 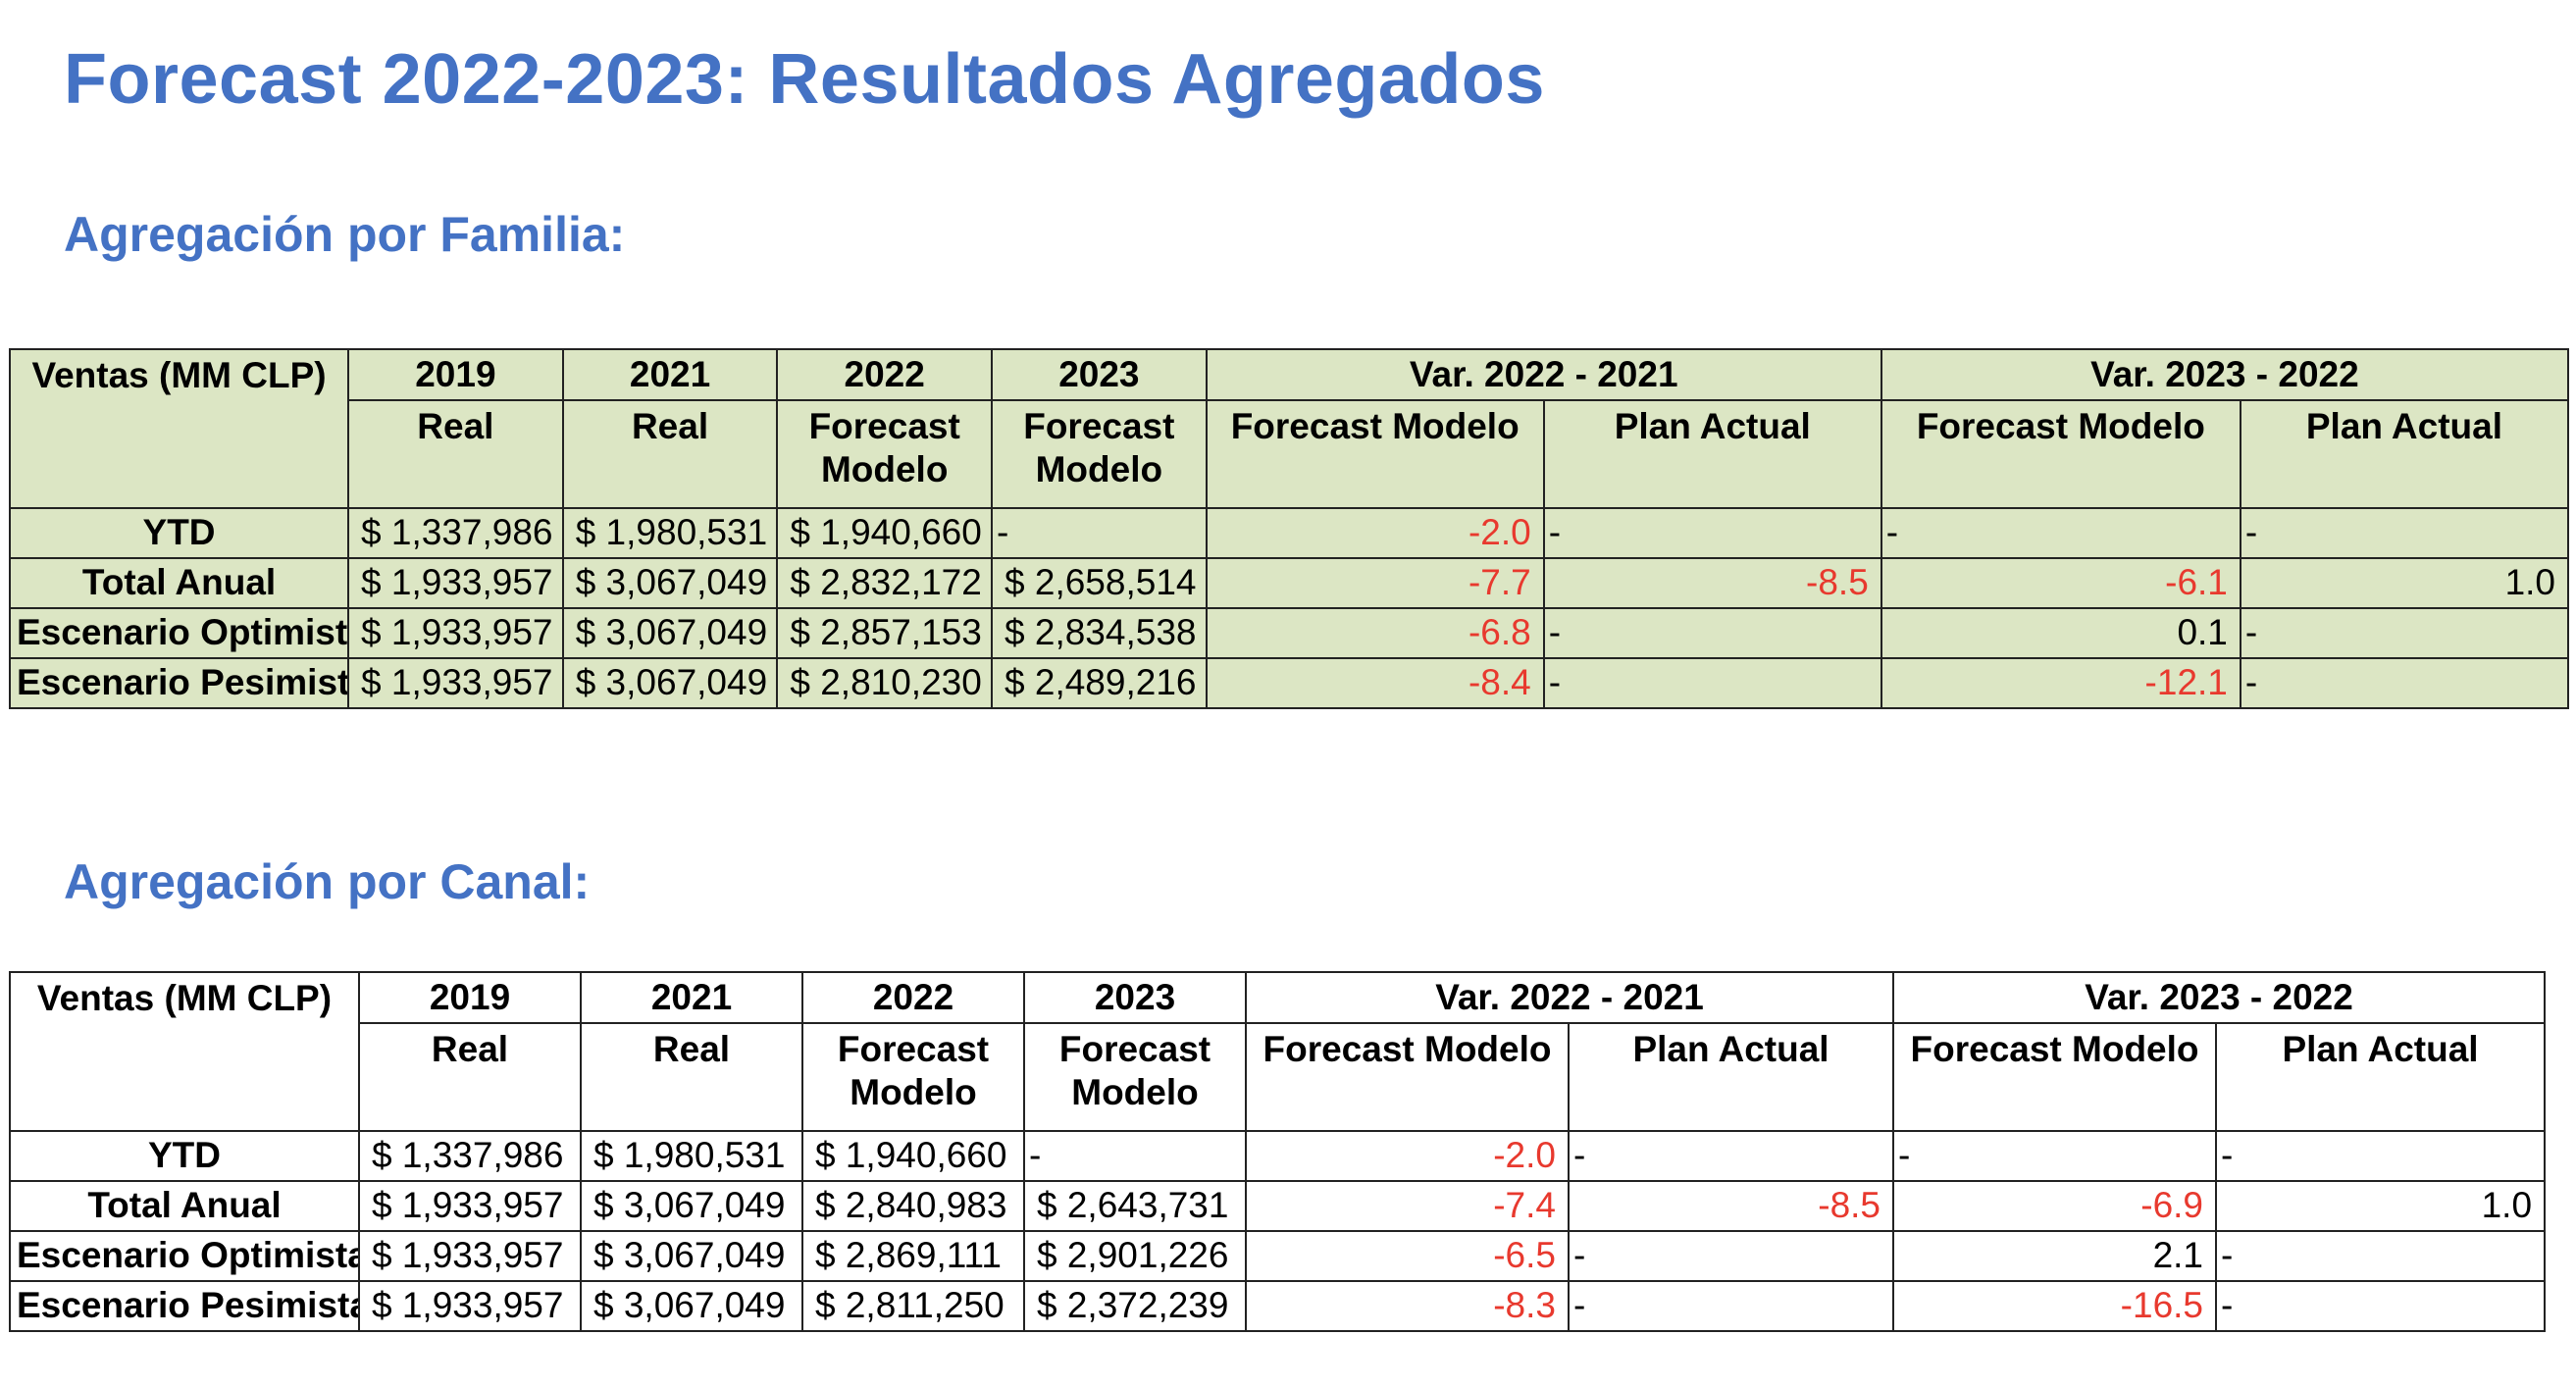 What do you see at coordinates (1099, 583) in the screenshot?
I see `value-2023: $ 2,658,514` at bounding box center [1099, 583].